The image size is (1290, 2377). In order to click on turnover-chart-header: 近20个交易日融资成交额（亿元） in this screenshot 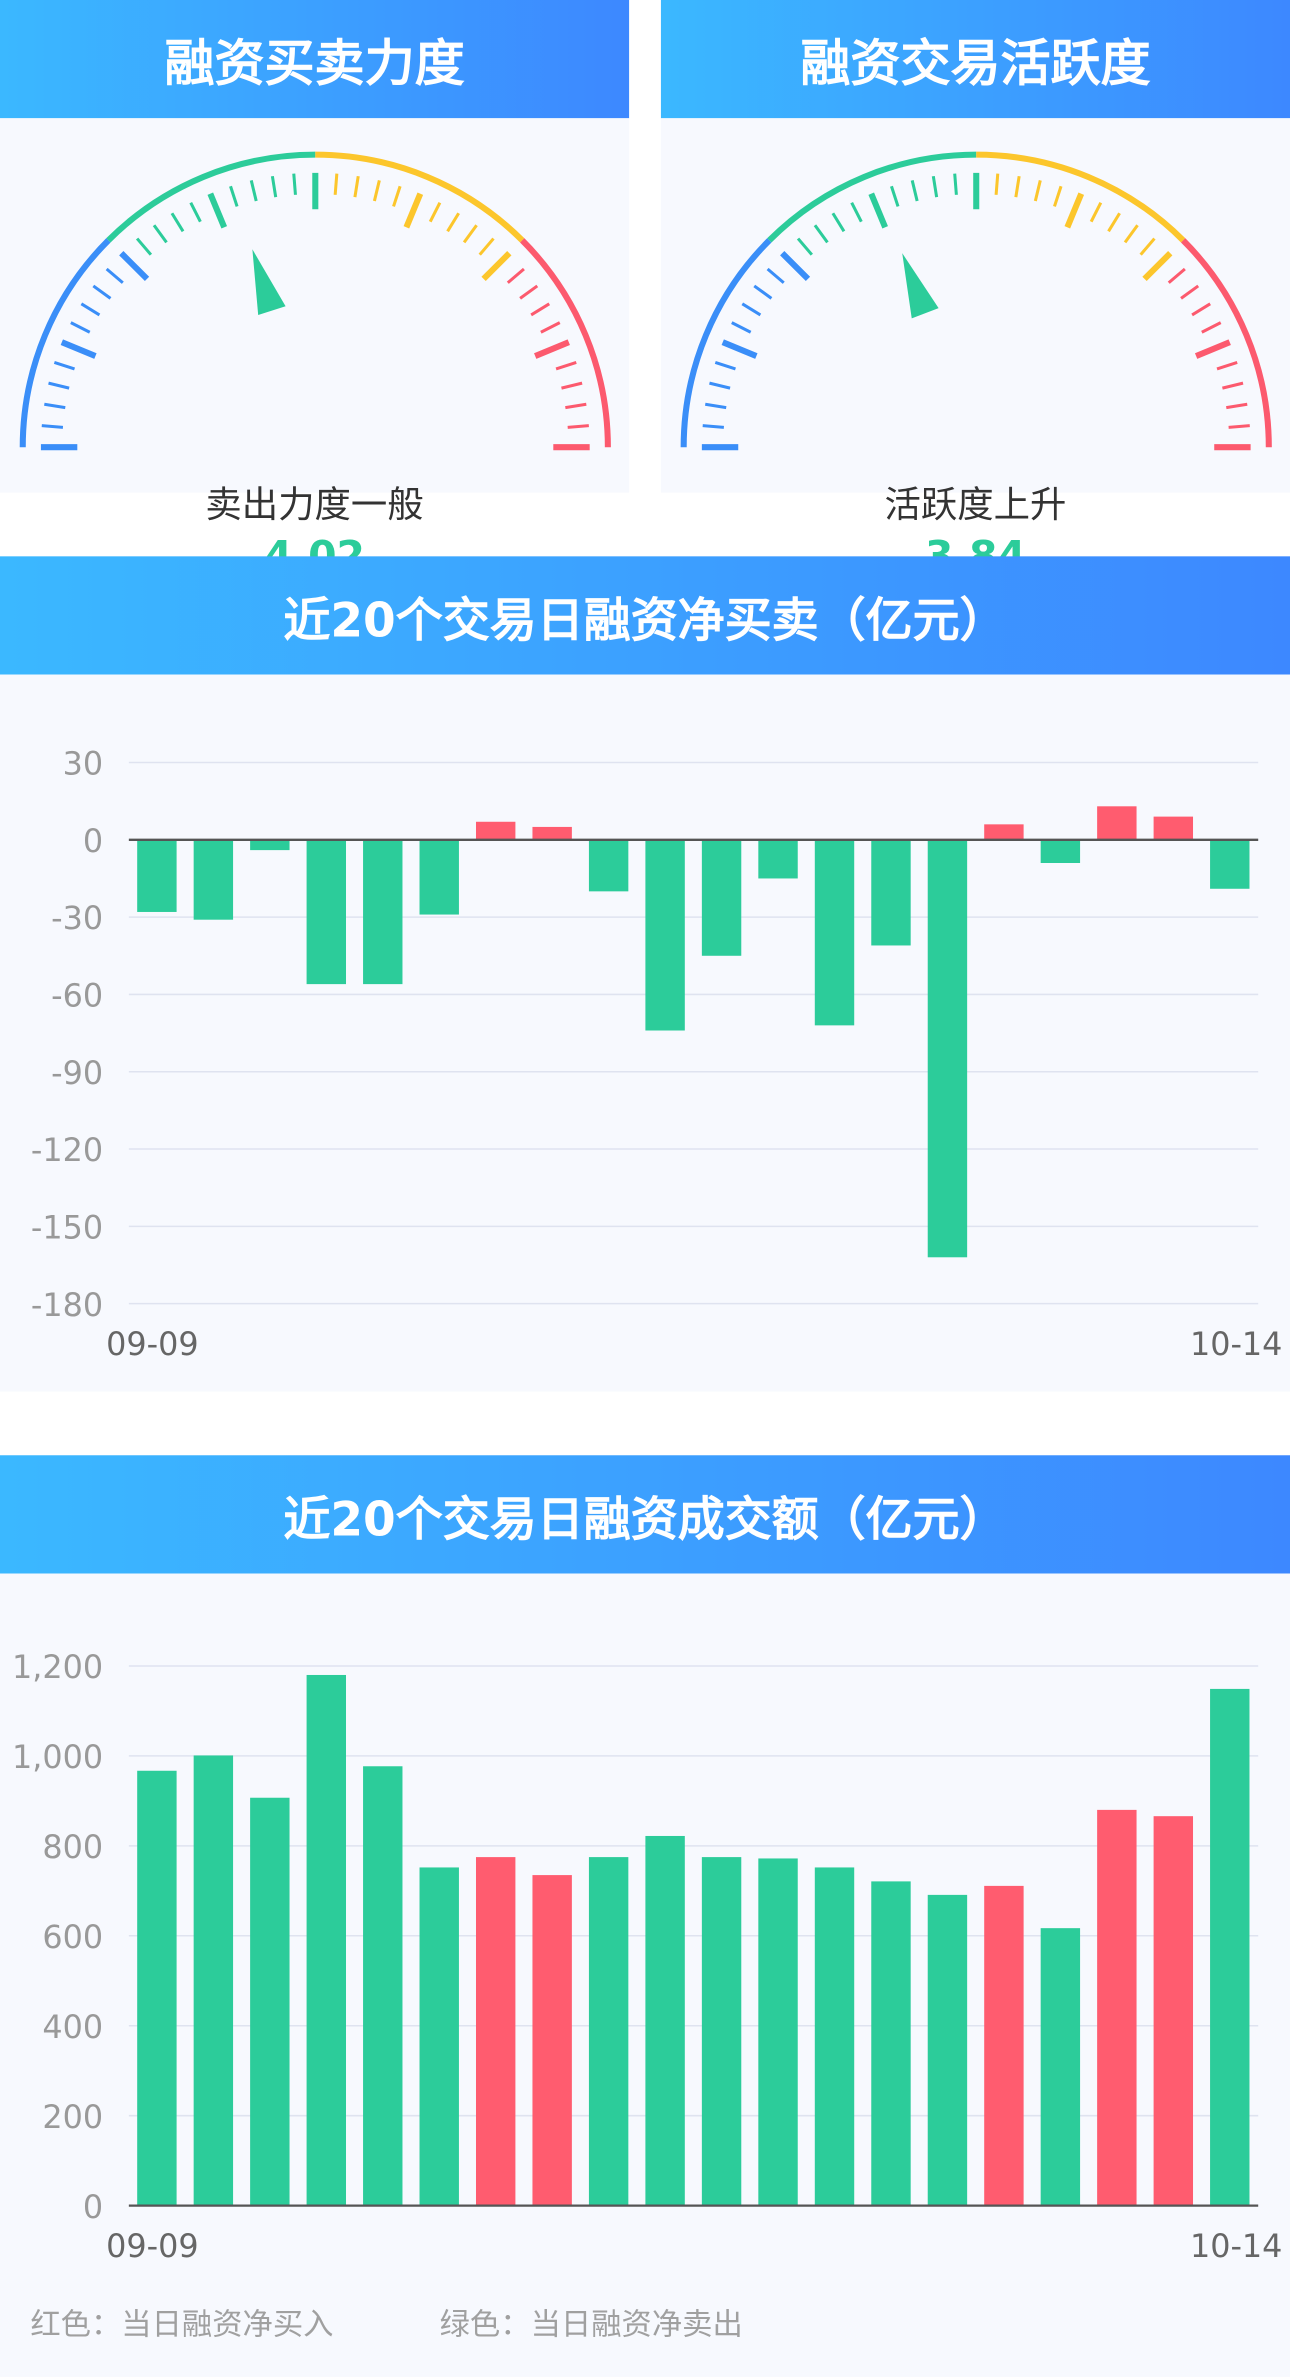, I will do `click(645, 1514)`.